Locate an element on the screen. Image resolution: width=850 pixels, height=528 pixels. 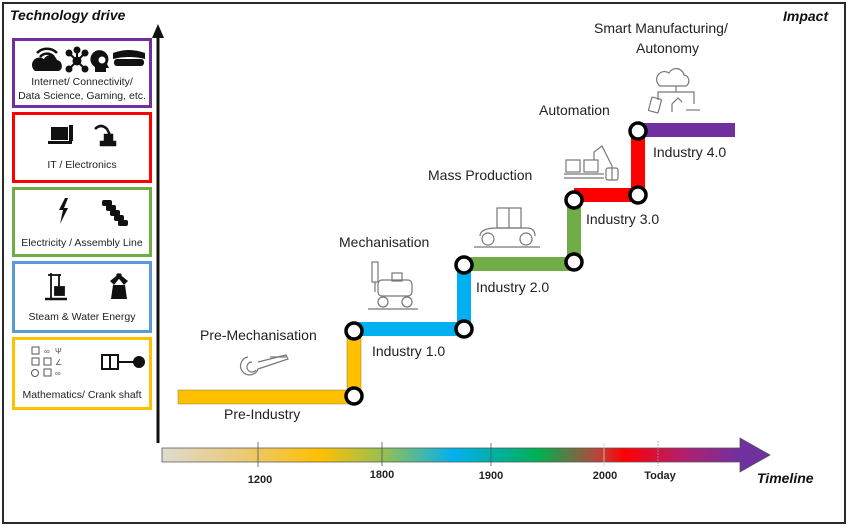
svg-text: Ψ is located at coordinates (58, 351).